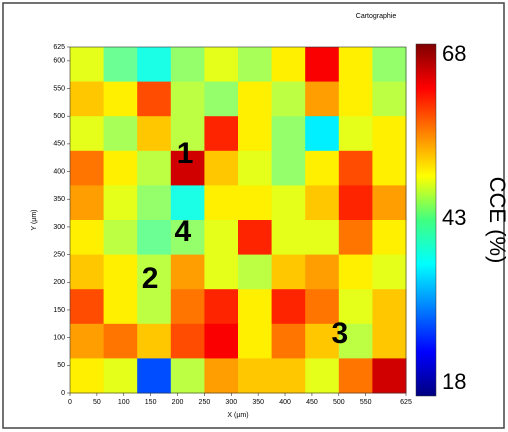 This screenshot has width=508, height=432. What do you see at coordinates (258, 402) in the screenshot?
I see `x-tick-label: 350` at bounding box center [258, 402].